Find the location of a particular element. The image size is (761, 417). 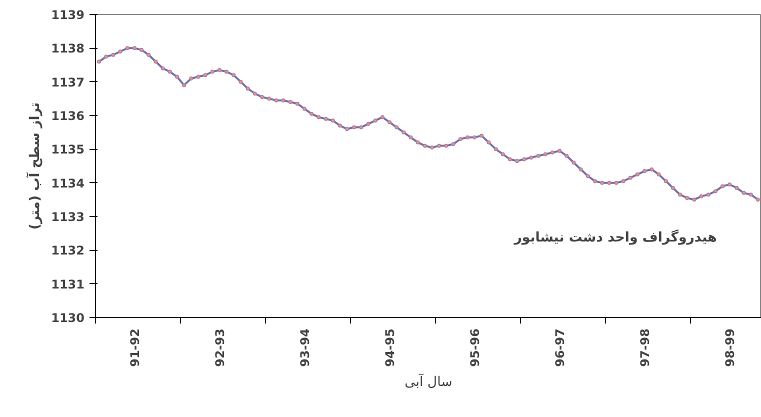

x-tick-label: 94-95 is located at coordinates (390, 347).